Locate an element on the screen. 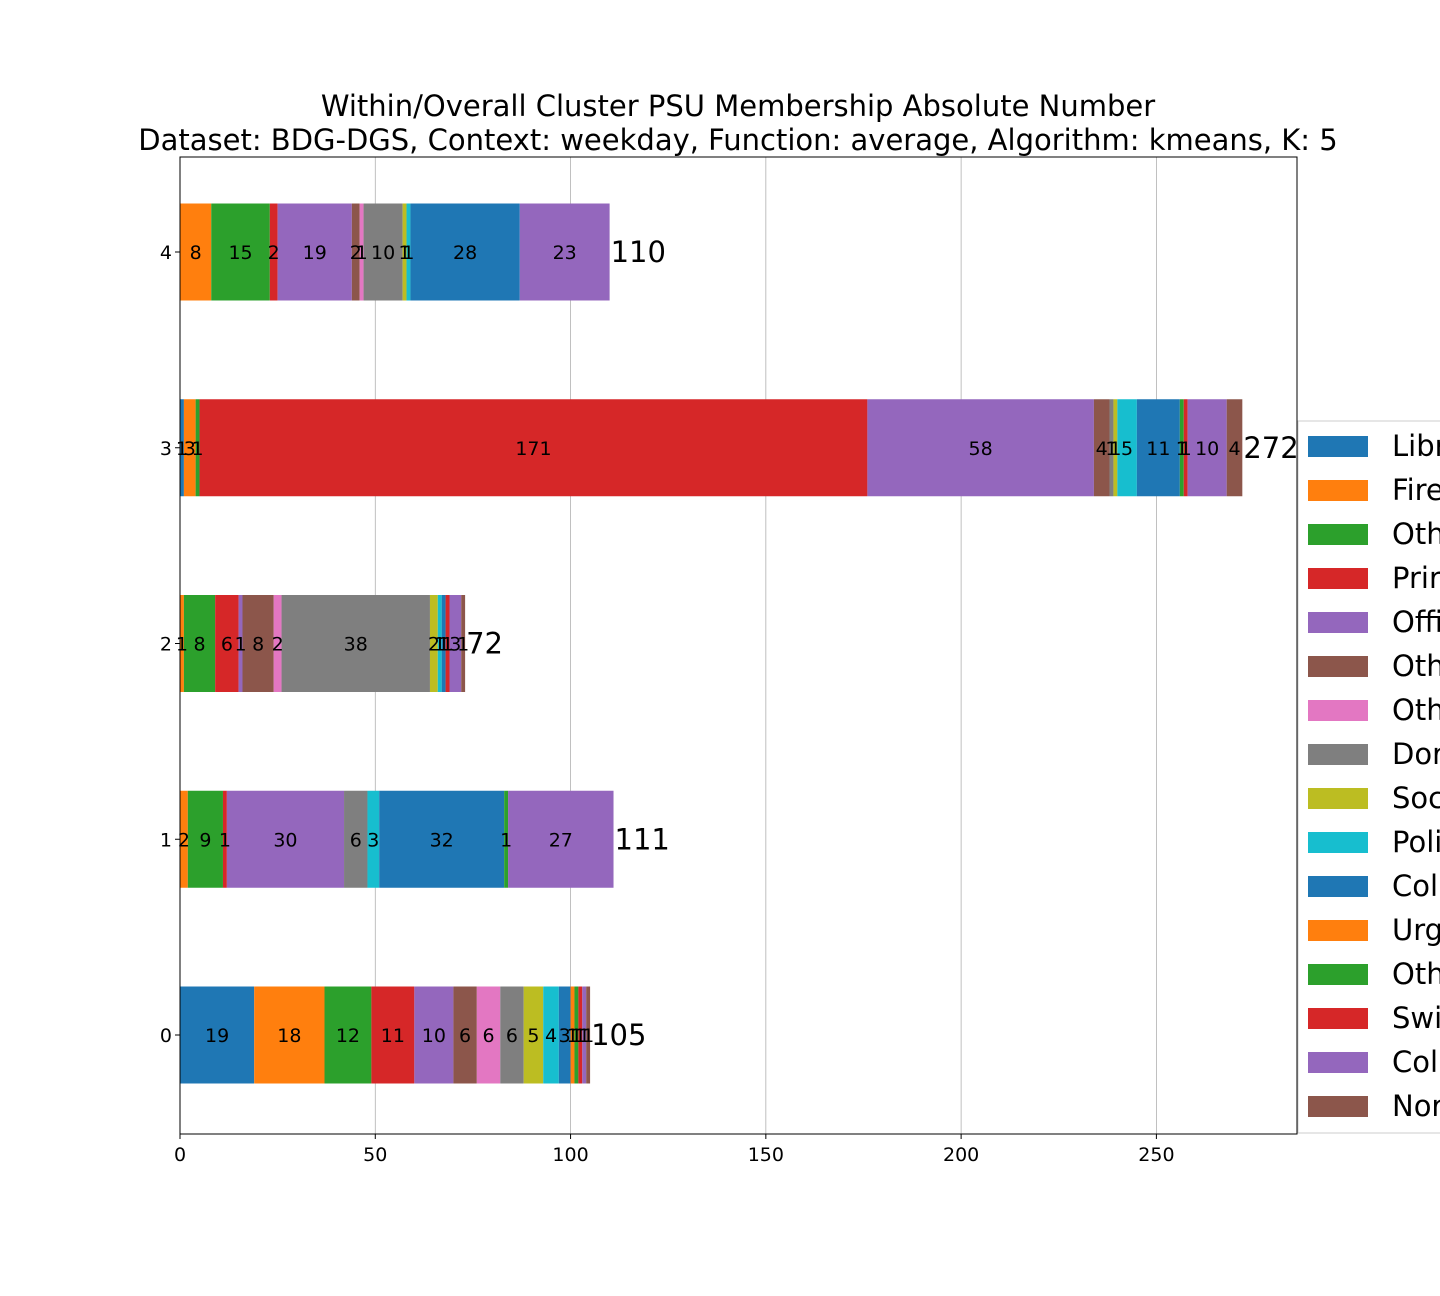 Image resolution: width=1440 pixels, height=1296 pixels. segment-label: 4 is located at coordinates (1234, 449).